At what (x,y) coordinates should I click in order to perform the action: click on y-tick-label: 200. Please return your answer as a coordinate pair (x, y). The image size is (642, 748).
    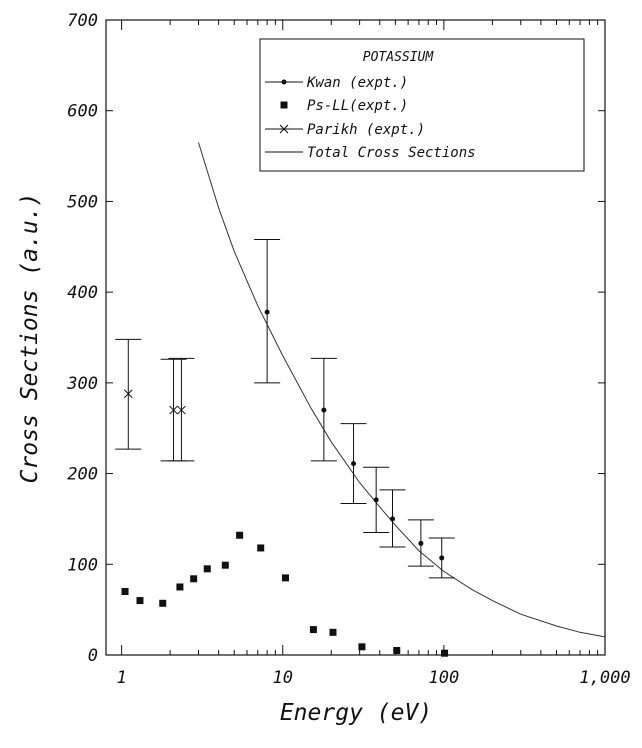
    Looking at the image, I should click on (82, 475).